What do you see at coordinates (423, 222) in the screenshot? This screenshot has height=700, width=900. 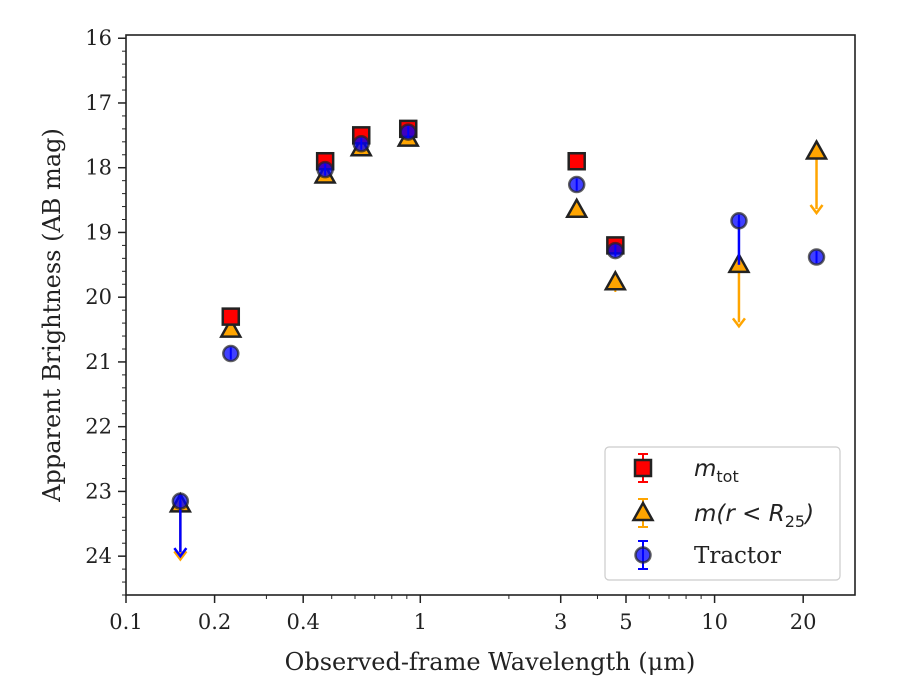 I see `series-square` at bounding box center [423, 222].